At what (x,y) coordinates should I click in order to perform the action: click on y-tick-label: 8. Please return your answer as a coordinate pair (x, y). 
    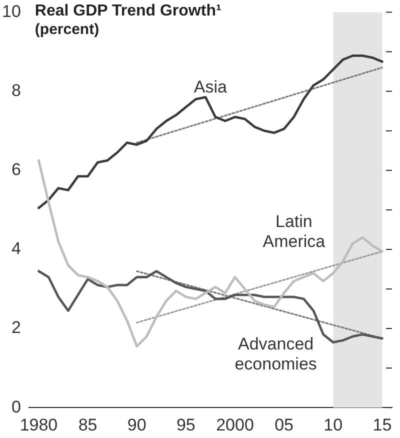
    Looking at the image, I should click on (16, 90).